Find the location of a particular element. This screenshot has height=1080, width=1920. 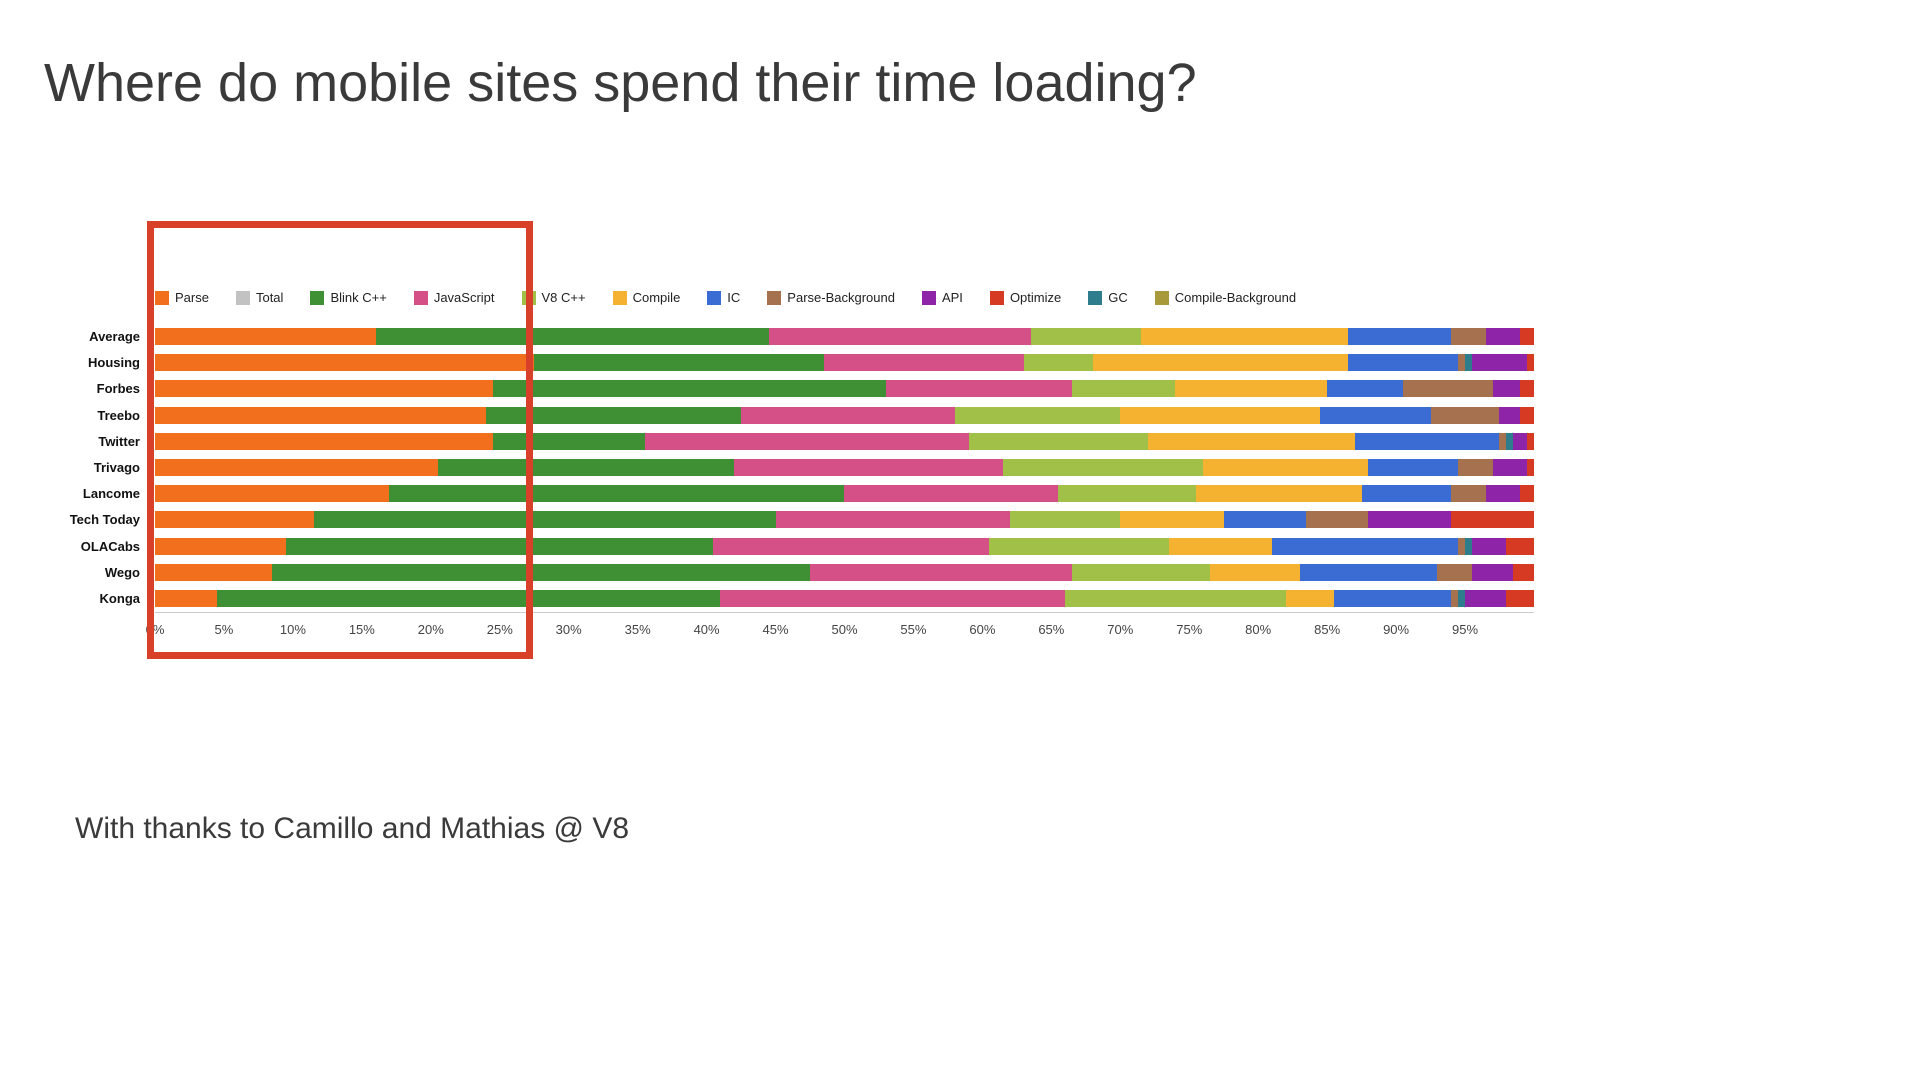

x-tick-label: 40% is located at coordinates (706, 629).